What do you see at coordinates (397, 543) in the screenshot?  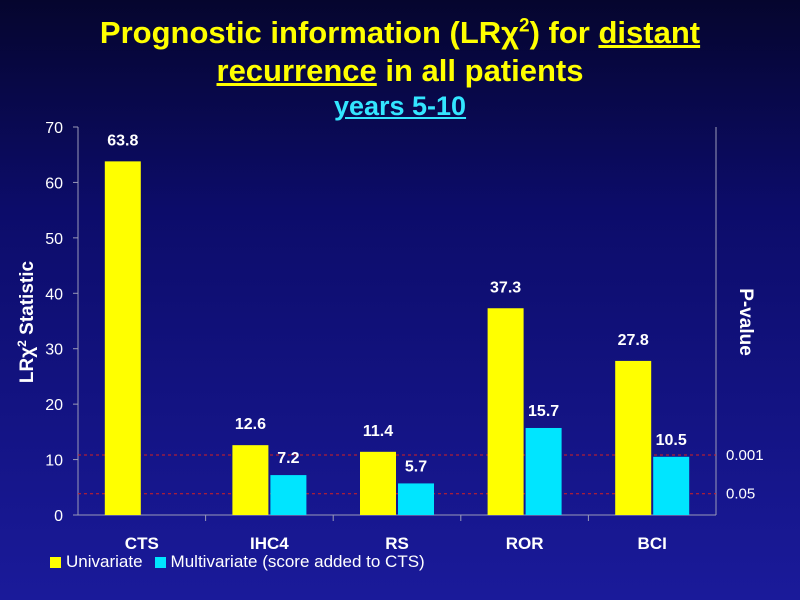 I see `x-tick-label: RS` at bounding box center [397, 543].